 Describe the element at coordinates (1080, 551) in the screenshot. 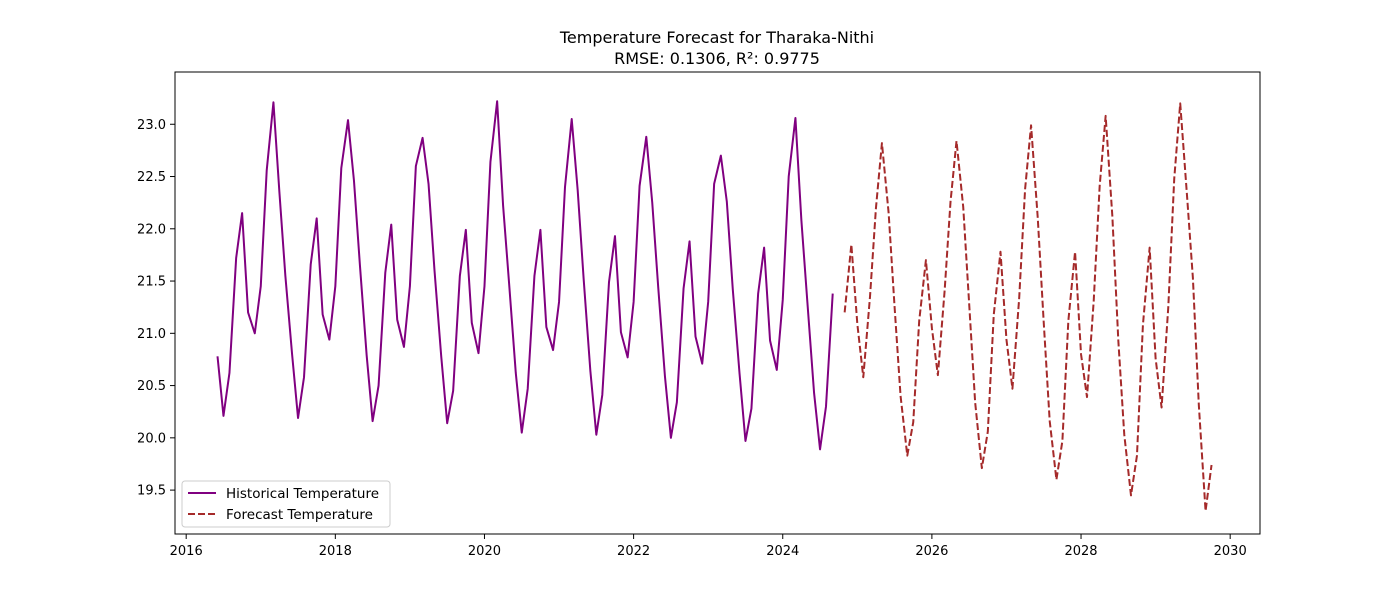

I see `x-tick-label: 2028` at that location.